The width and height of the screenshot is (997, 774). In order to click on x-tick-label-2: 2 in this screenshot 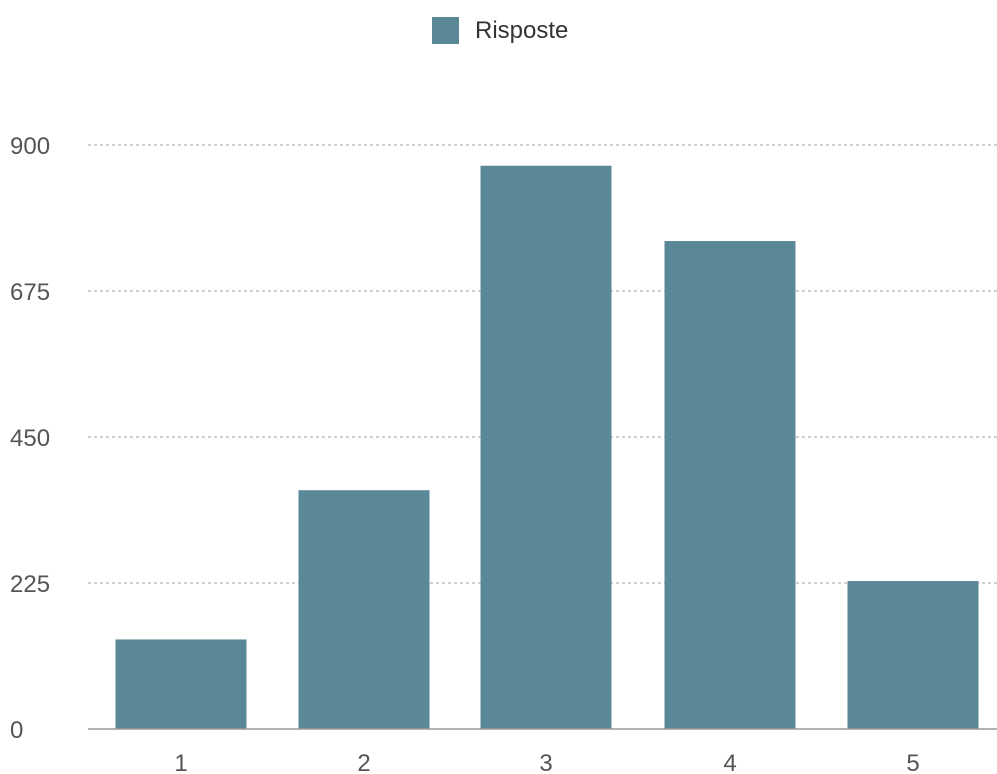, I will do `click(363, 762)`.